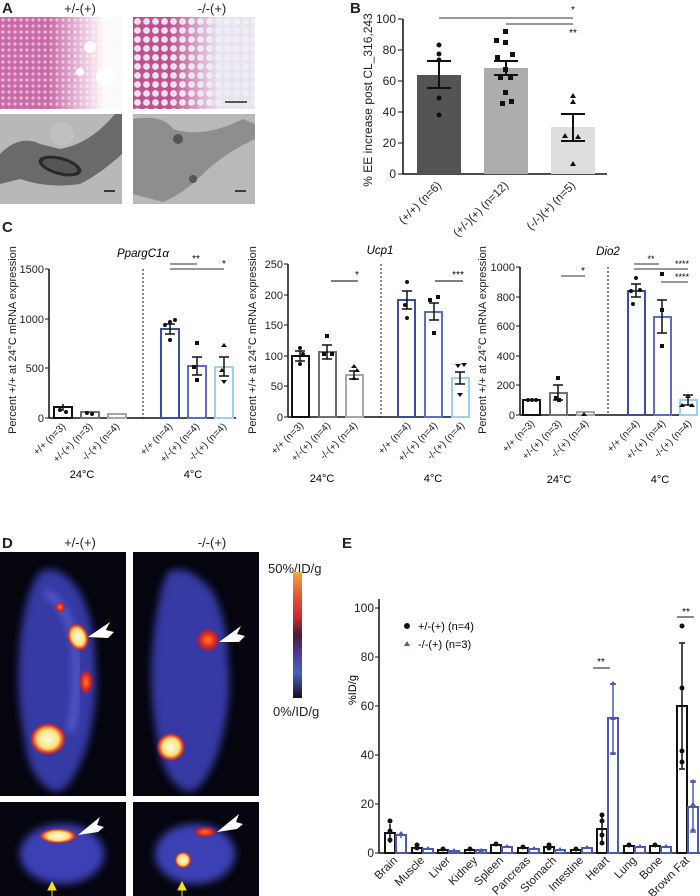 The width and height of the screenshot is (700, 896). Describe the element at coordinates (196, 849) in the screenshot. I see `pet-image-axial-ko` at that location.